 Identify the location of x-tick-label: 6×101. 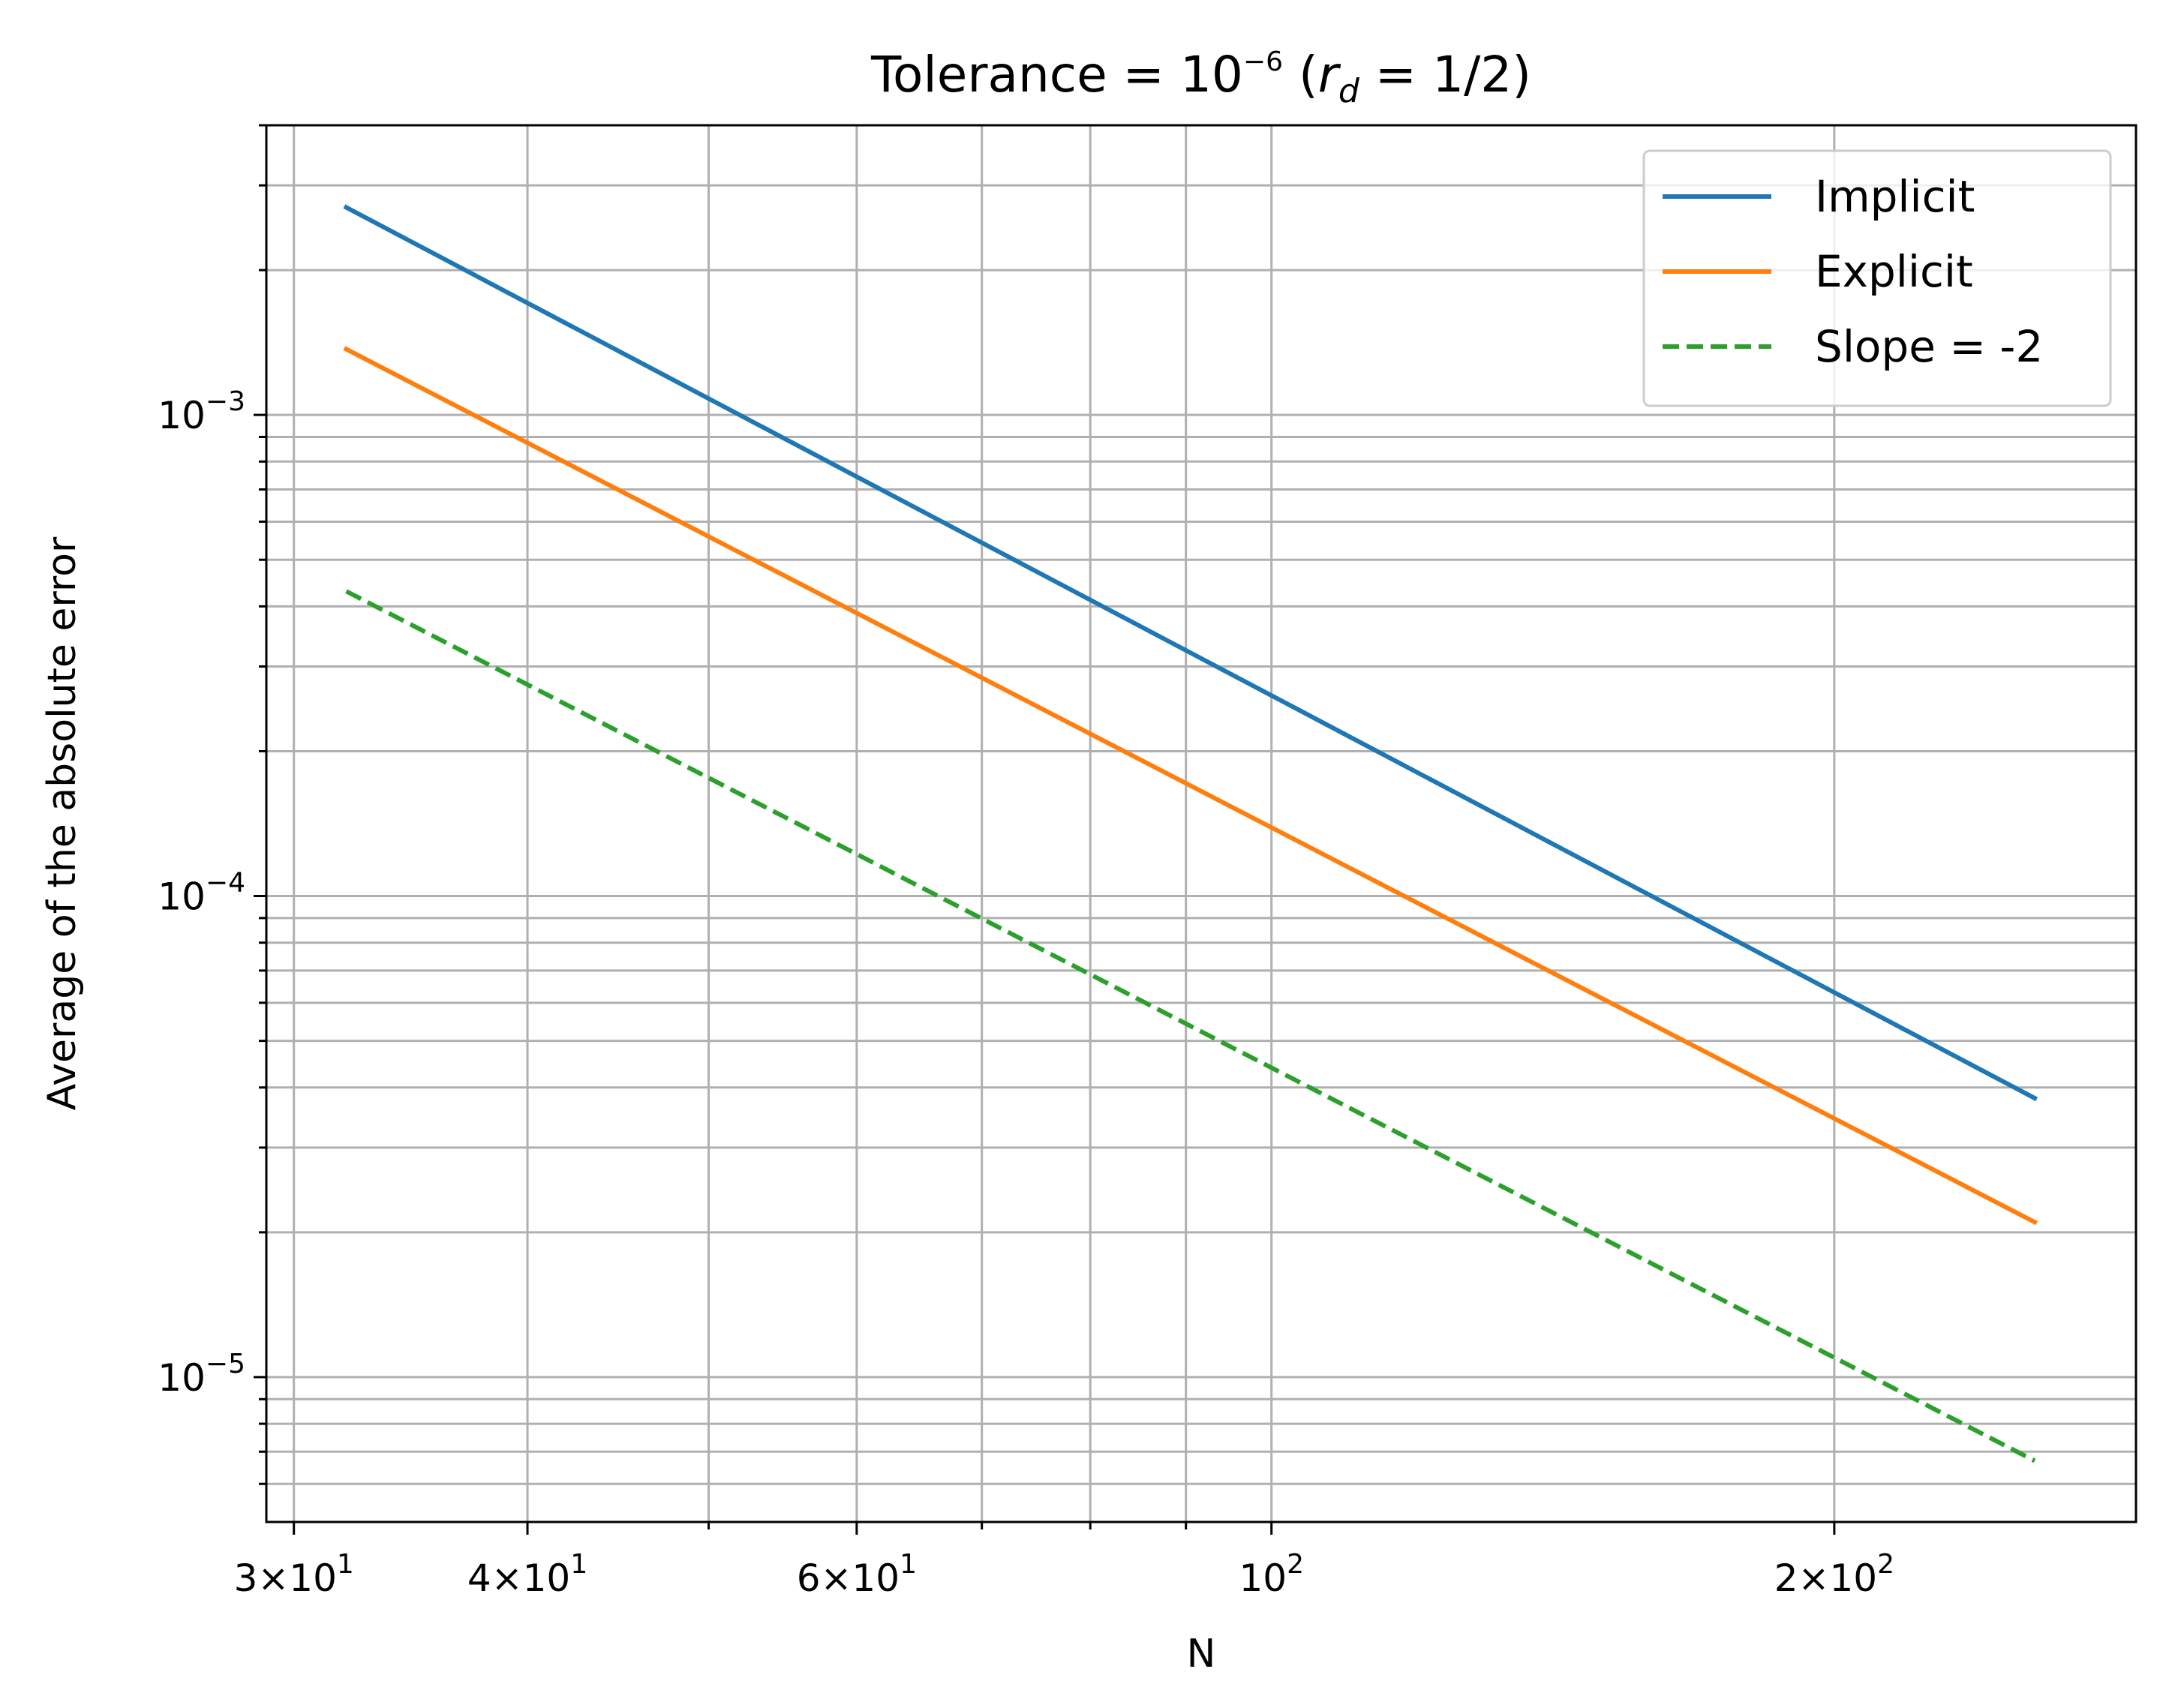
(857, 1574).